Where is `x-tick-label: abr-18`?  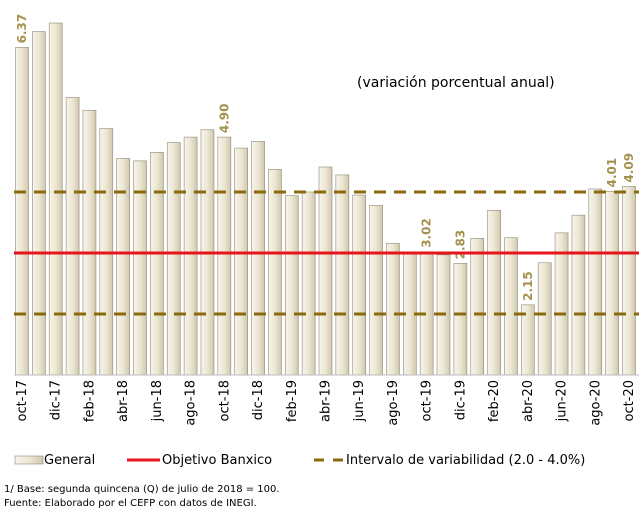 x-tick-label: abr-18 is located at coordinates (123, 401).